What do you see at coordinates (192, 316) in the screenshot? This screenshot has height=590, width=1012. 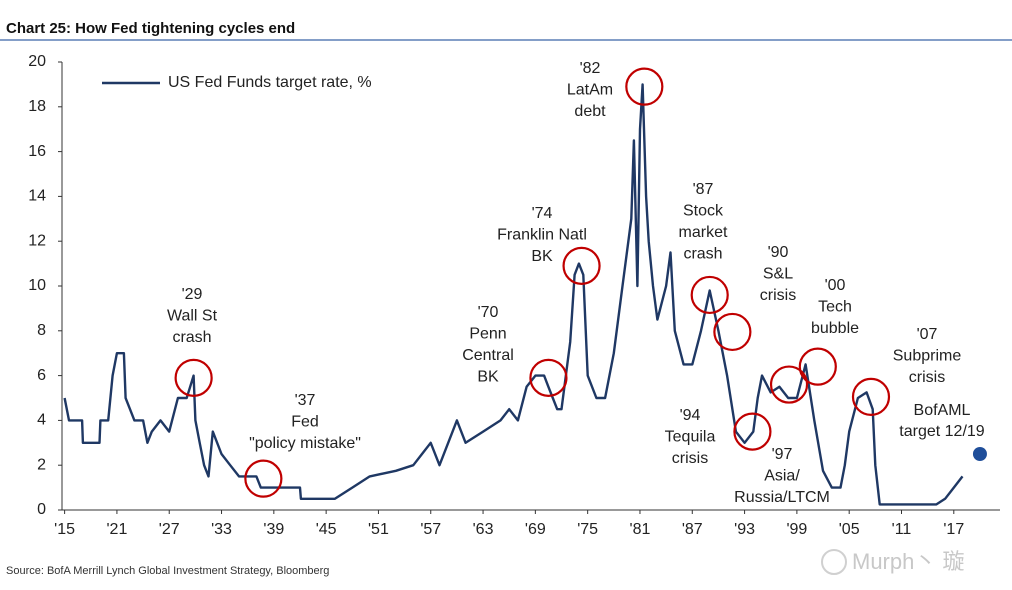 I see `annotation-label: Wall St` at bounding box center [192, 316].